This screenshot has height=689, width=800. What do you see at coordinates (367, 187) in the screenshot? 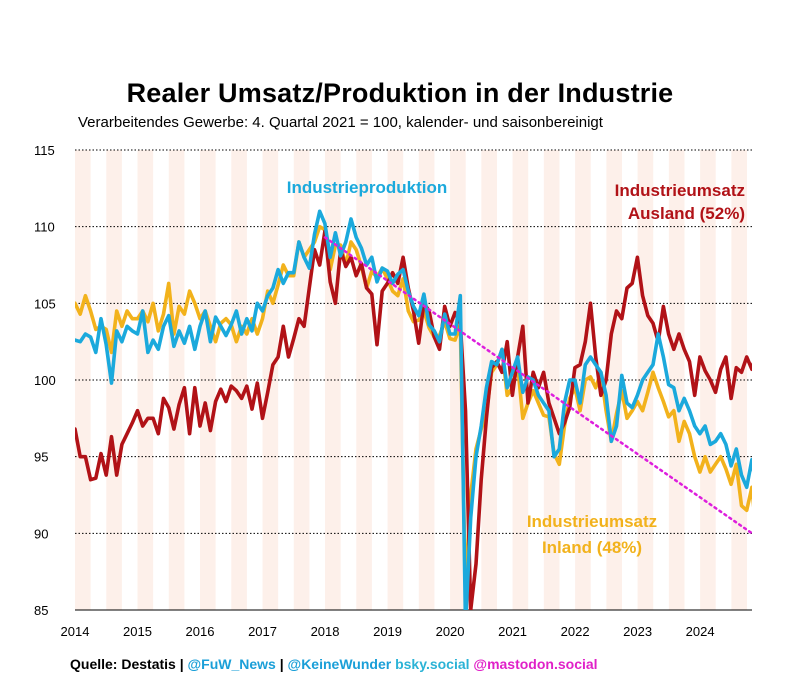
I see `label-industrieproduktion: Industrieproduktion` at bounding box center [367, 187].